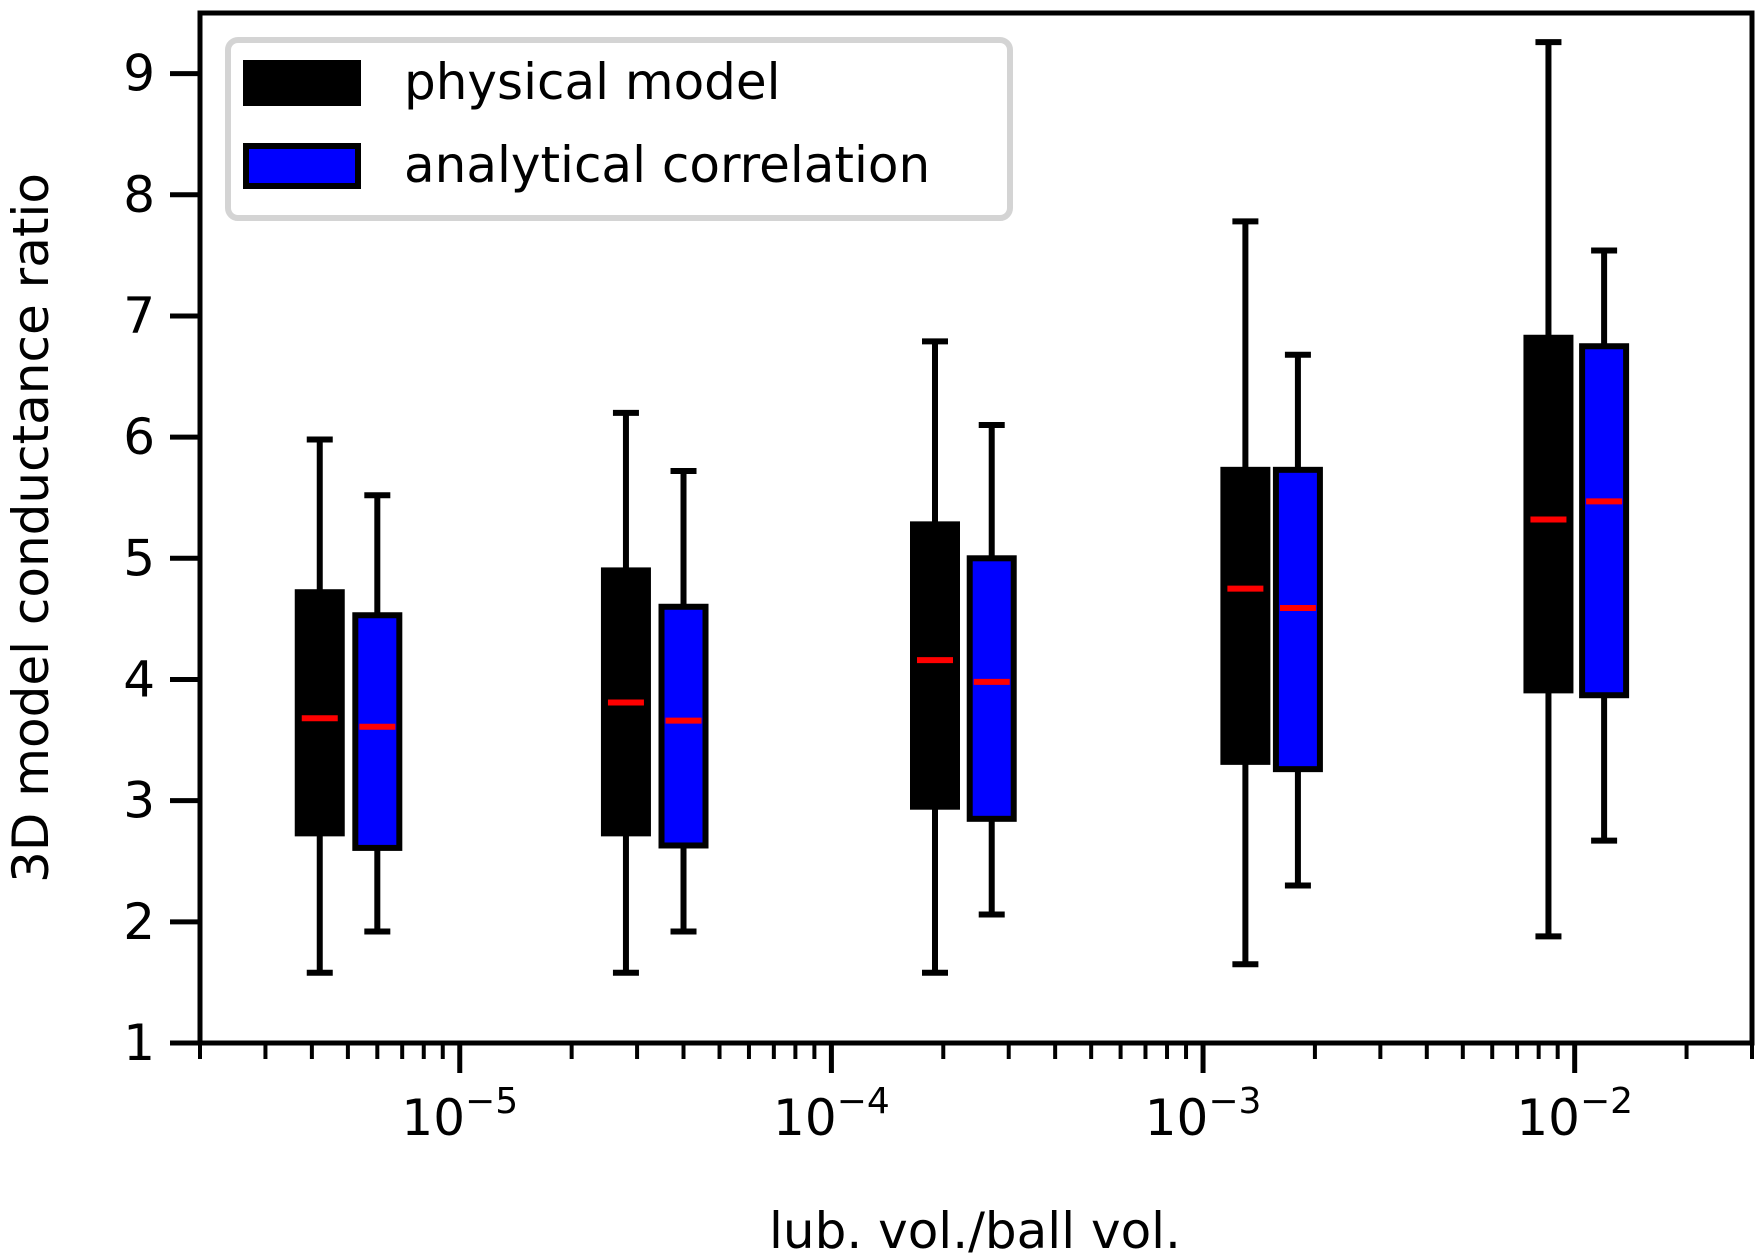 The height and width of the screenshot is (1258, 1762). What do you see at coordinates (139, 801) in the screenshot?
I see `y-tick-label: 3` at bounding box center [139, 801].